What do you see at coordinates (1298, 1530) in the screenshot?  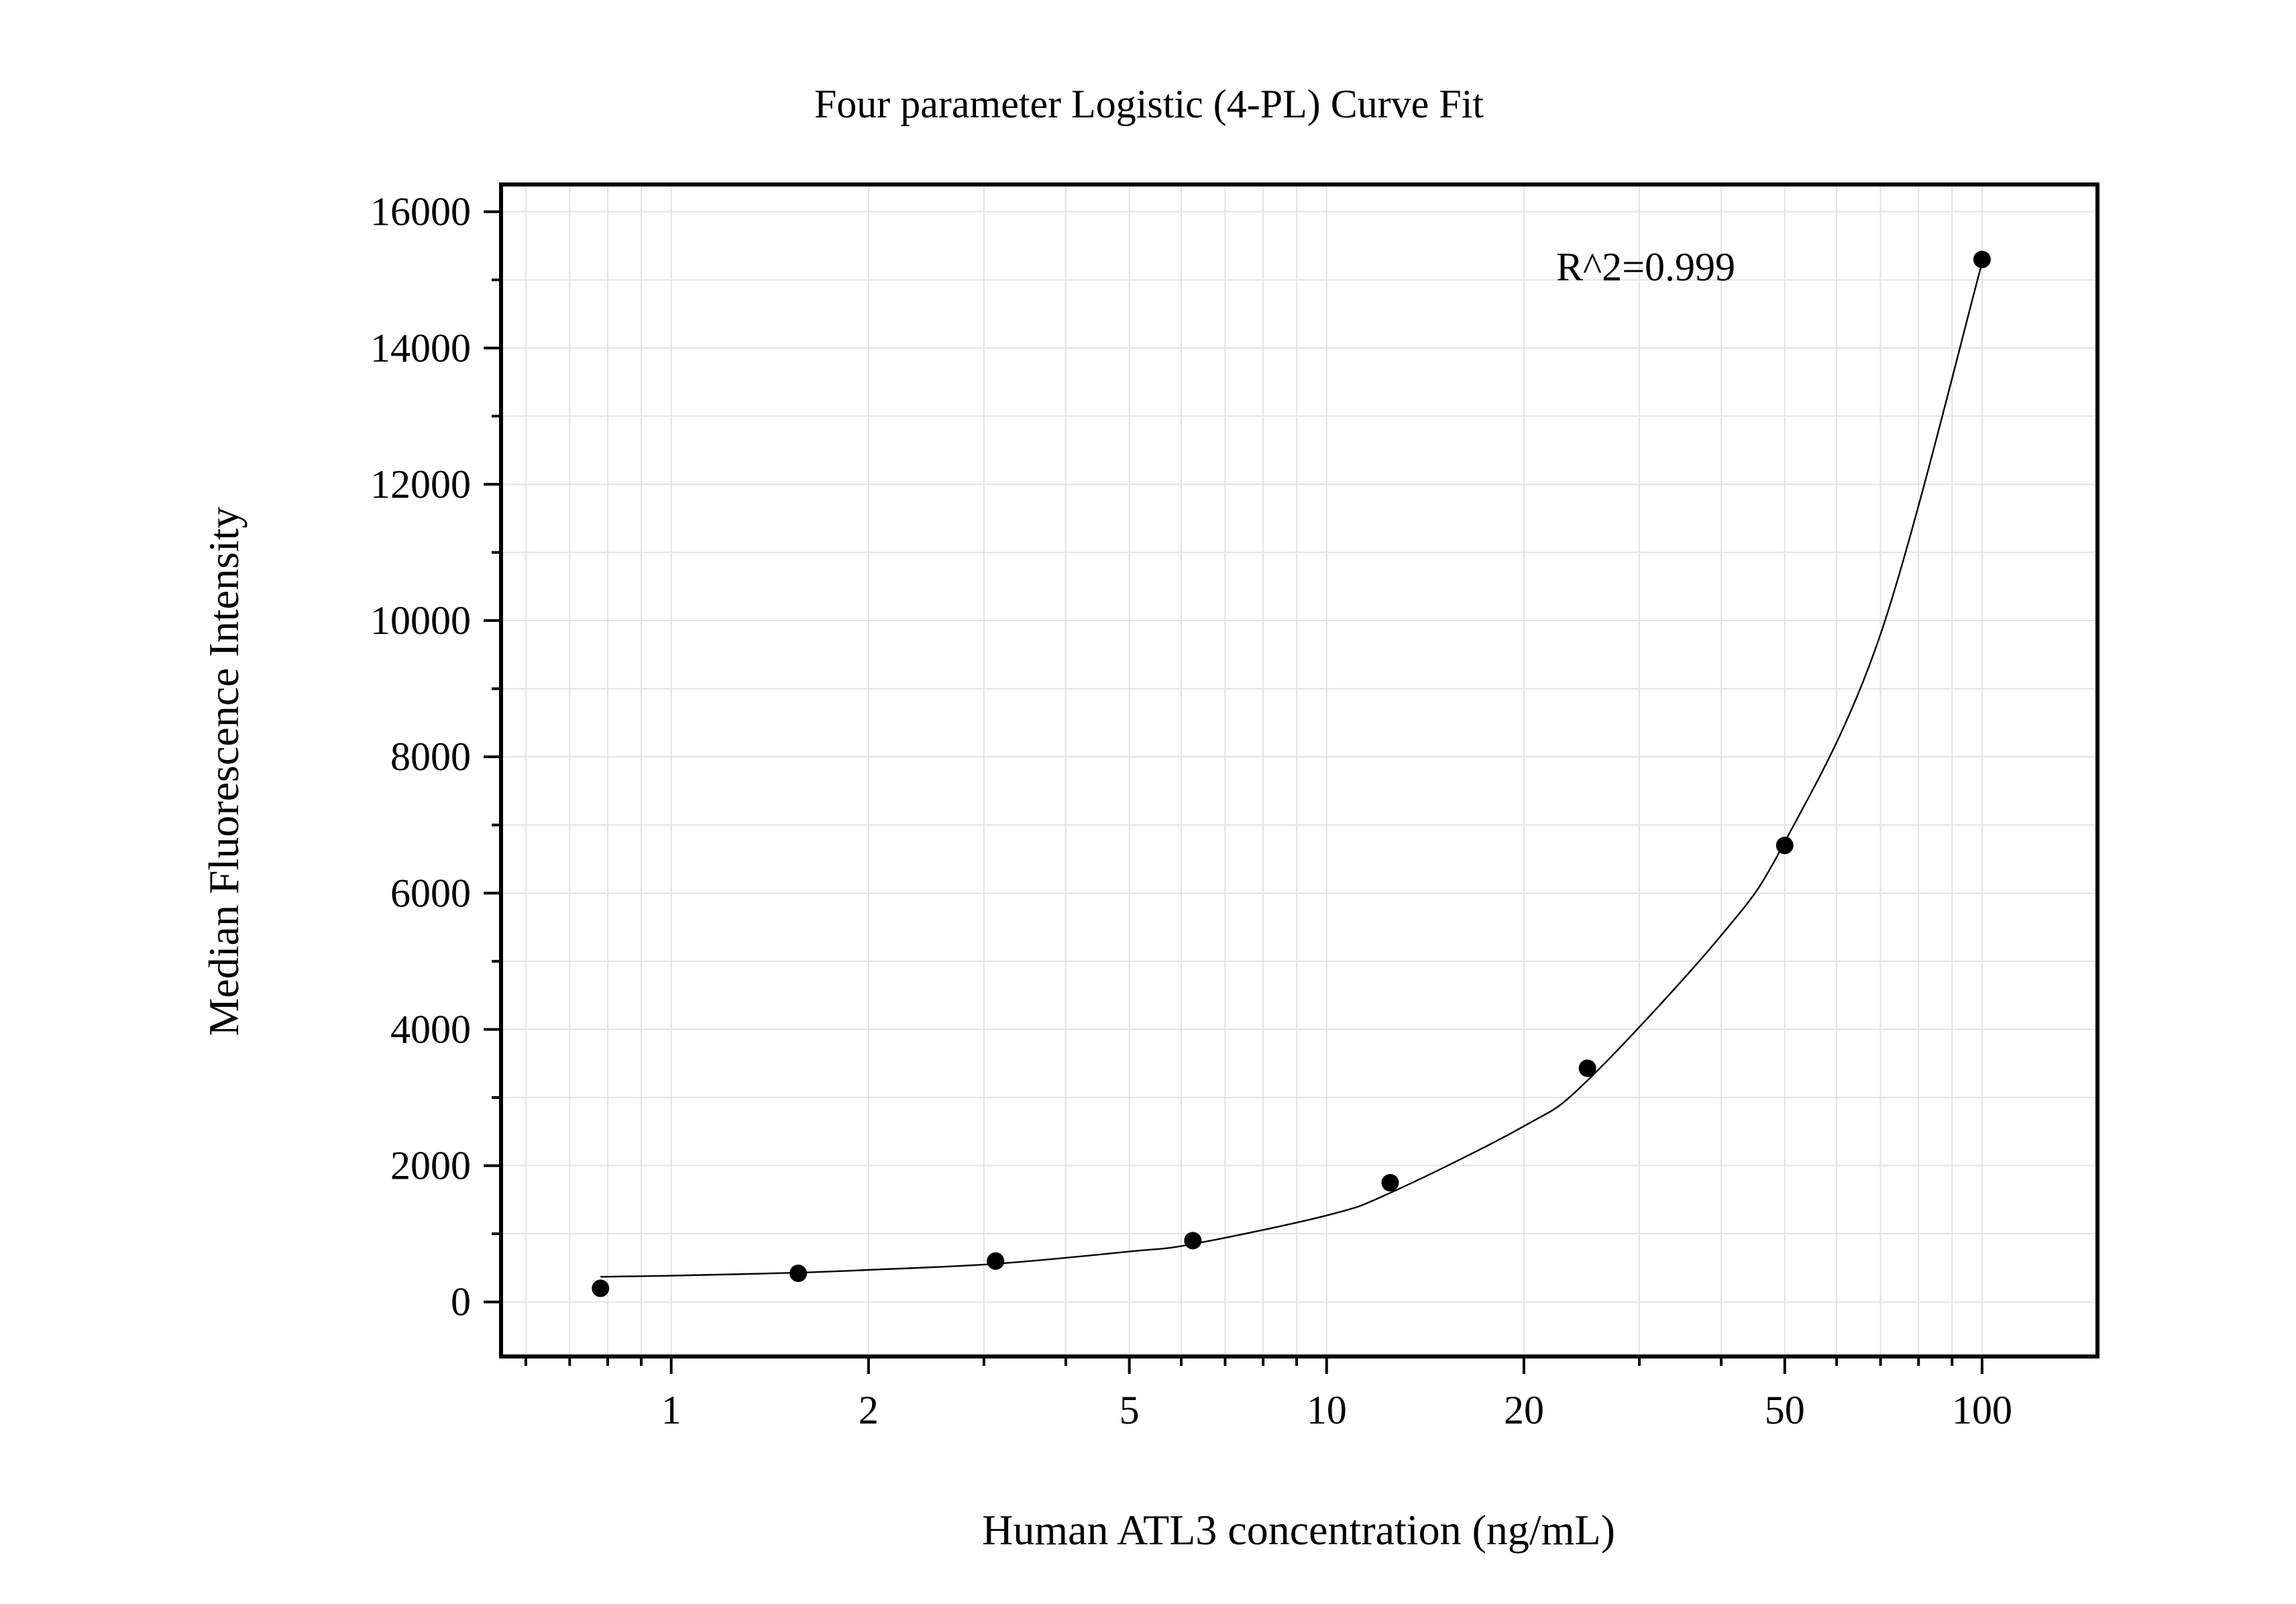 I see `x-axis-label: Human ATL3 concentration (ng/mL)` at bounding box center [1298, 1530].